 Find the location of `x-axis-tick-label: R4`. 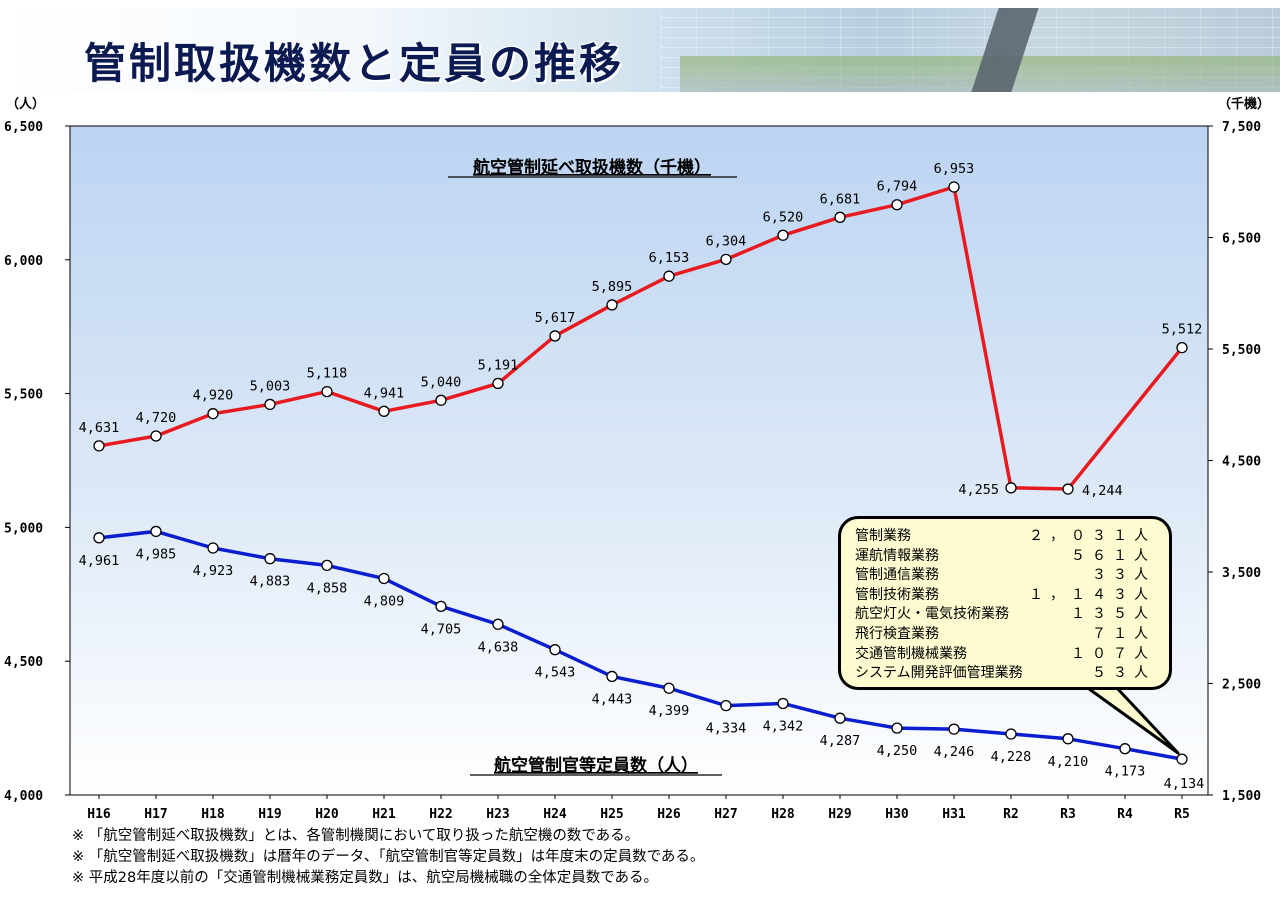

x-axis-tick-label: R4 is located at coordinates (1125, 814).